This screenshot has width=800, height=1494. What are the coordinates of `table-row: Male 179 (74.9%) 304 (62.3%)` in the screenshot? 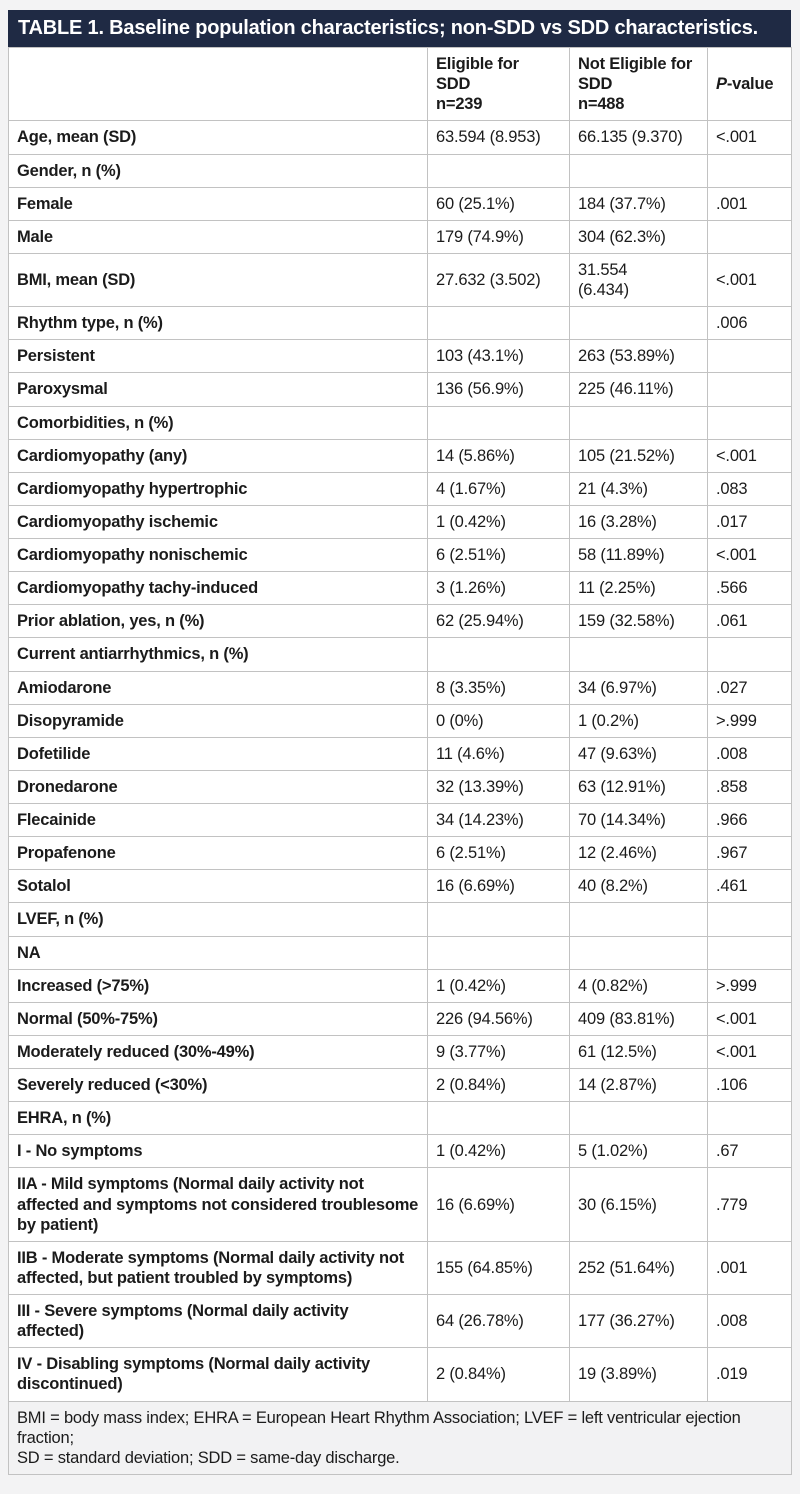 It's located at (400, 236).